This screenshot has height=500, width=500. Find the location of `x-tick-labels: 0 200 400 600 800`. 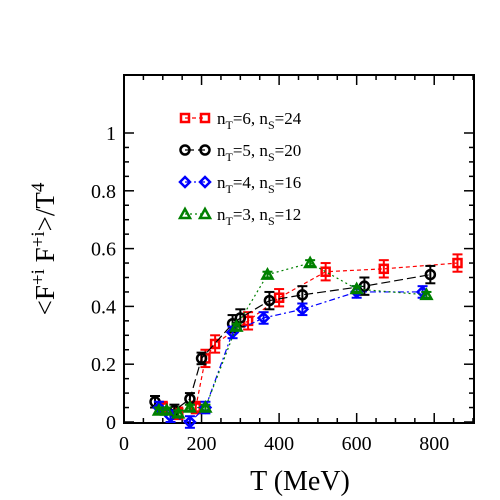

x-tick-labels: 0 200 400 600 800 is located at coordinates (284, 444).